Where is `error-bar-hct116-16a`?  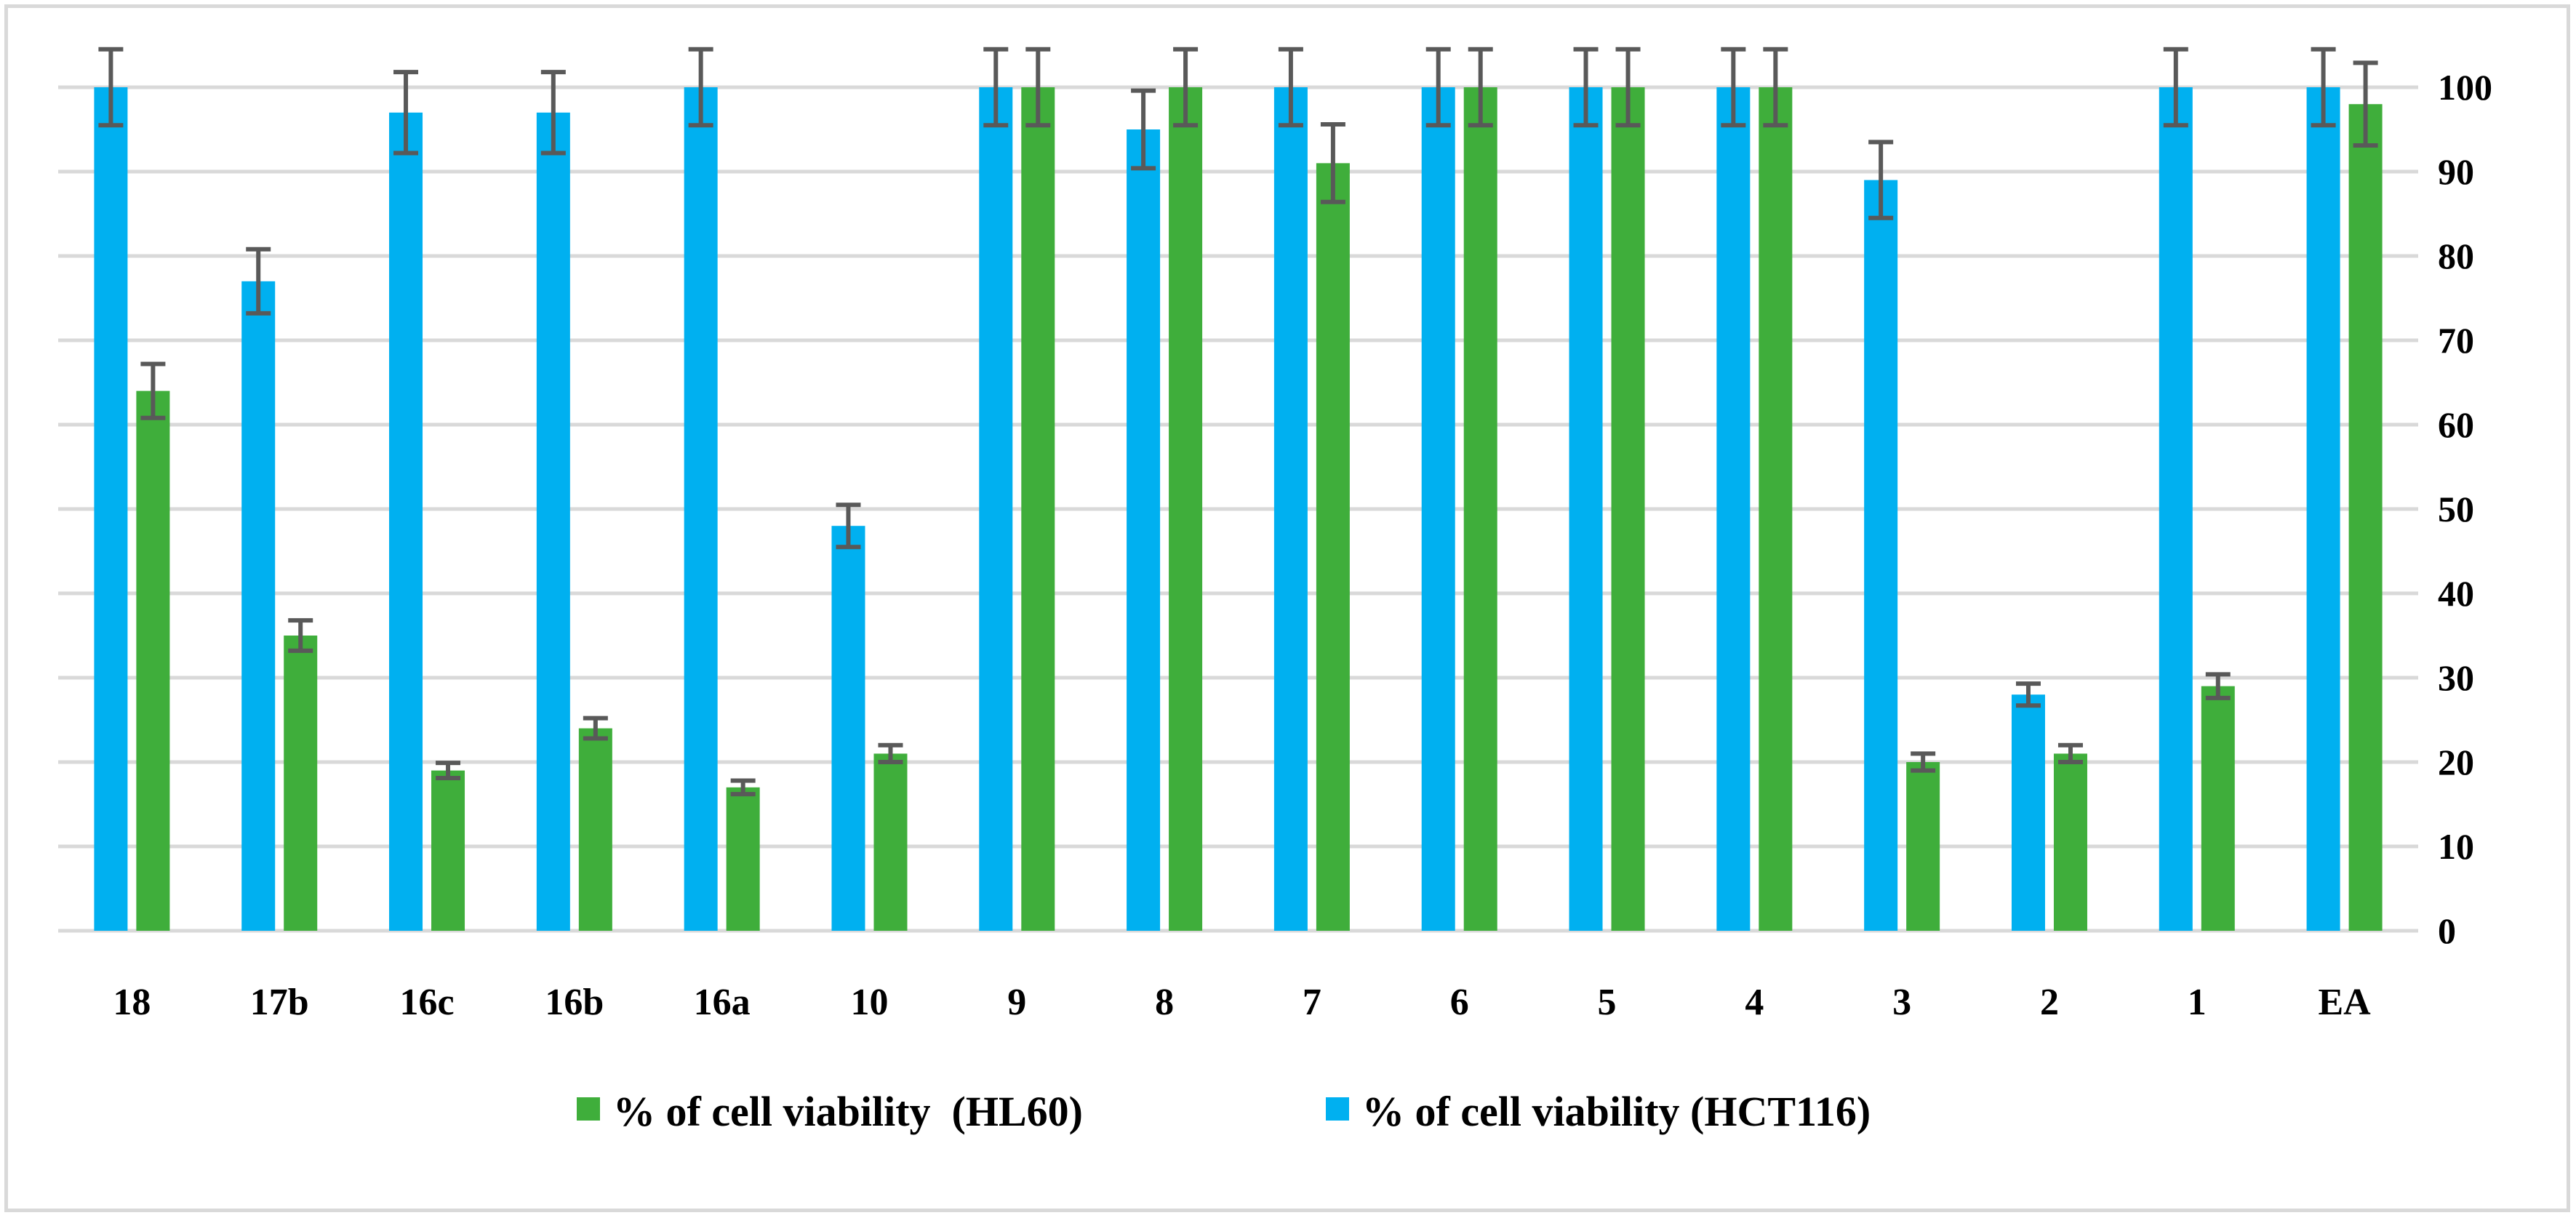 error-bar-hct116-16a is located at coordinates (700, 87).